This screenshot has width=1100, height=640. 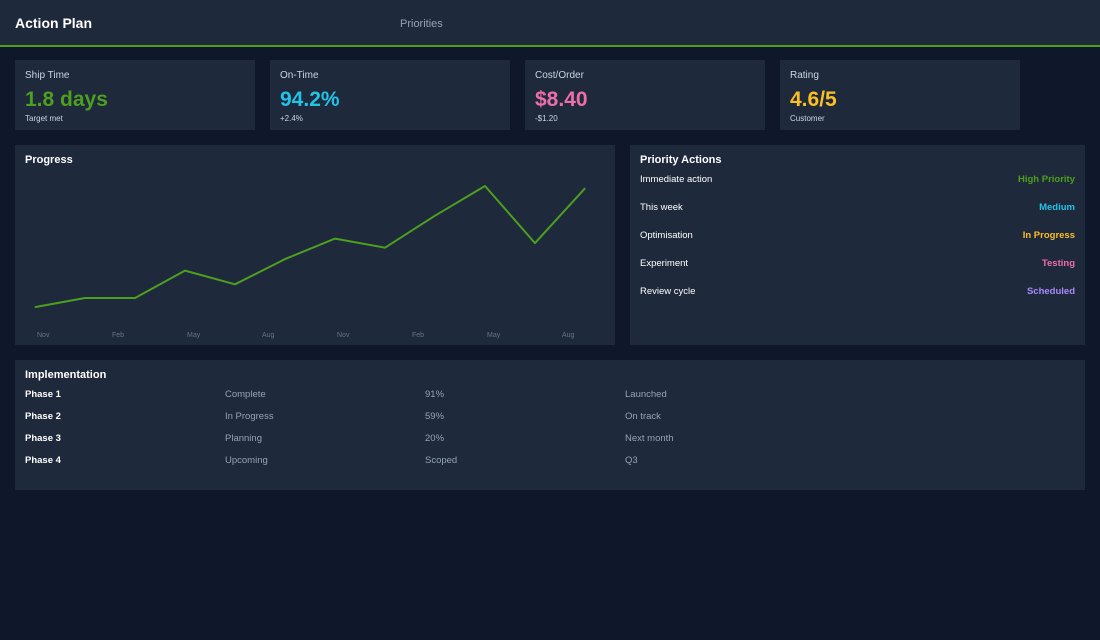 I want to click on kpi-value: 1.8 days, so click(x=66, y=99).